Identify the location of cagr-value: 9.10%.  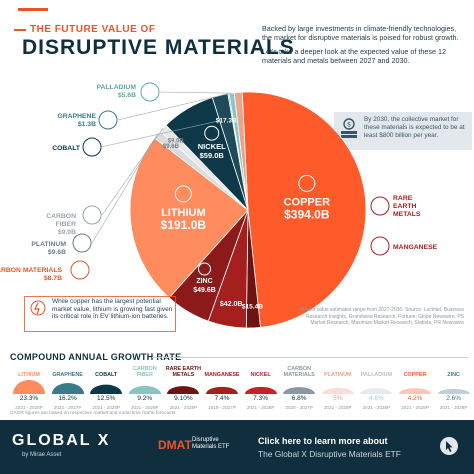
(183, 398).